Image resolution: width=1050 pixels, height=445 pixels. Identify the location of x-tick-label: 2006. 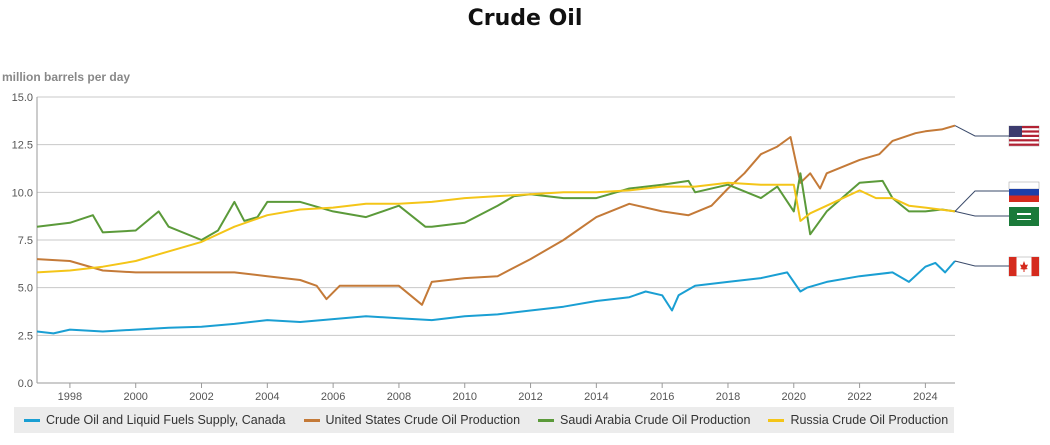
(333, 397).